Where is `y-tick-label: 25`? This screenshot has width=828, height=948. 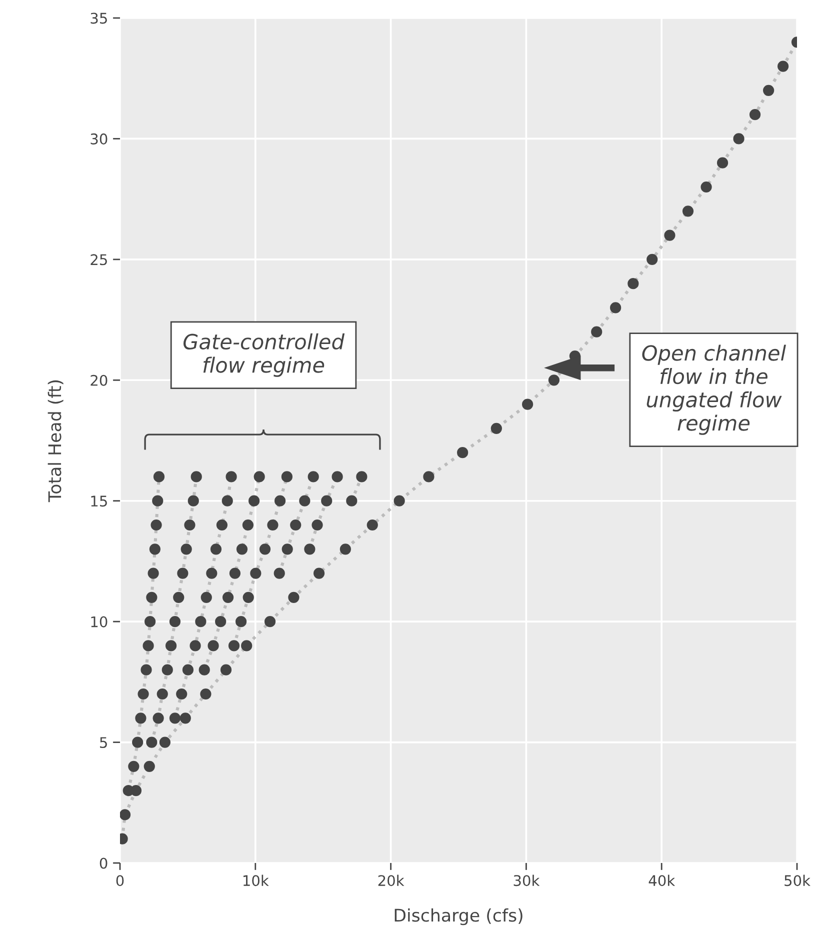 y-tick-label: 25 is located at coordinates (98, 260).